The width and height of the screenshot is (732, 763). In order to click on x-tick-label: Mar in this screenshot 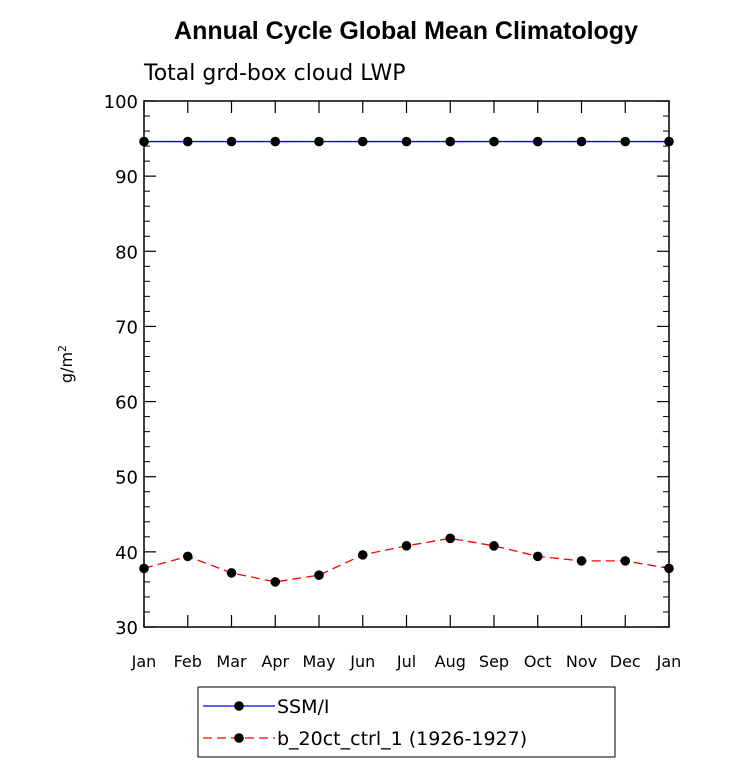, I will do `click(231, 661)`.